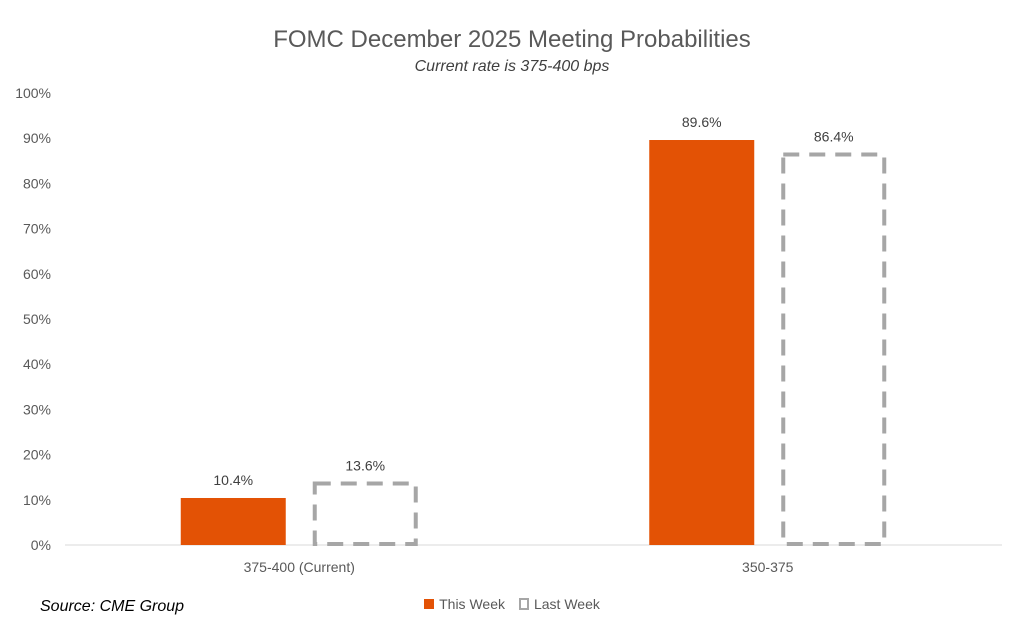 Image resolution: width=1024 pixels, height=633 pixels. Describe the element at coordinates (33, 93) in the screenshot. I see `y-tick-label: 100%` at that location.